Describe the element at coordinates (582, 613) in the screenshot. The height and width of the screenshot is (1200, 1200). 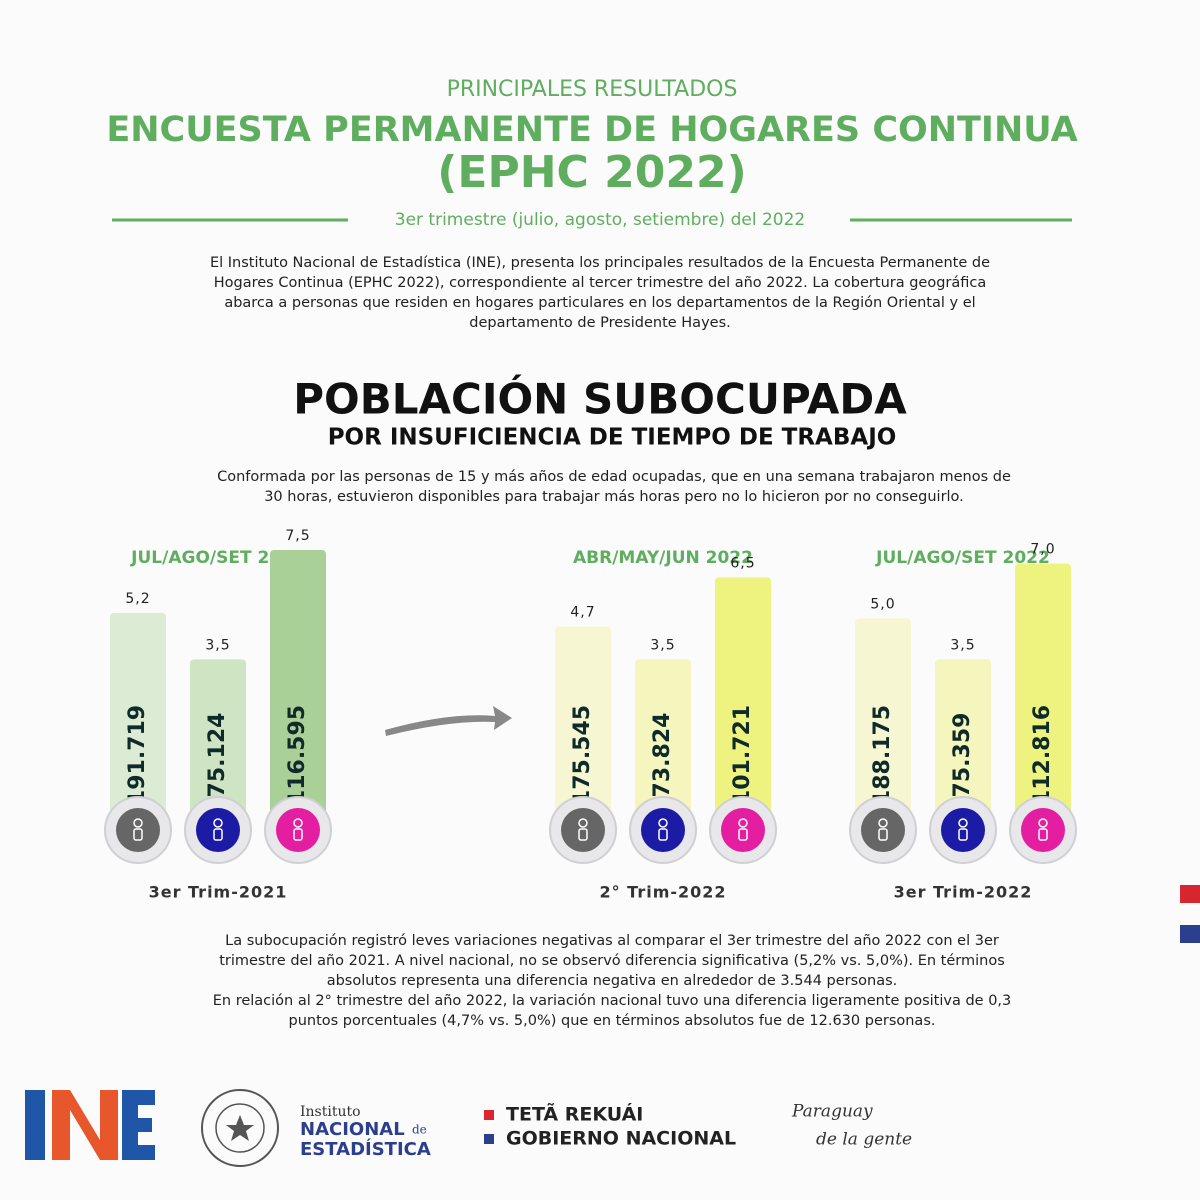
I see `value-label: 4,7` at that location.